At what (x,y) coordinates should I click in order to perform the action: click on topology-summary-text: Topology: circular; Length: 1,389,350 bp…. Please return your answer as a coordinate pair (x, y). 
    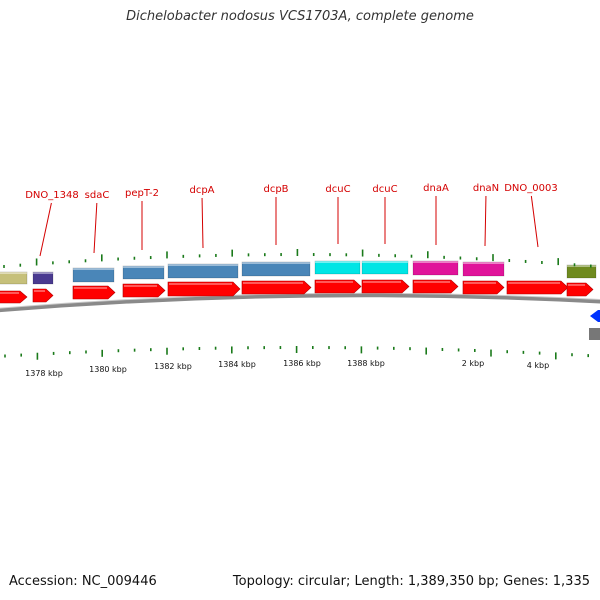
    Looking at the image, I should click on (411, 581).